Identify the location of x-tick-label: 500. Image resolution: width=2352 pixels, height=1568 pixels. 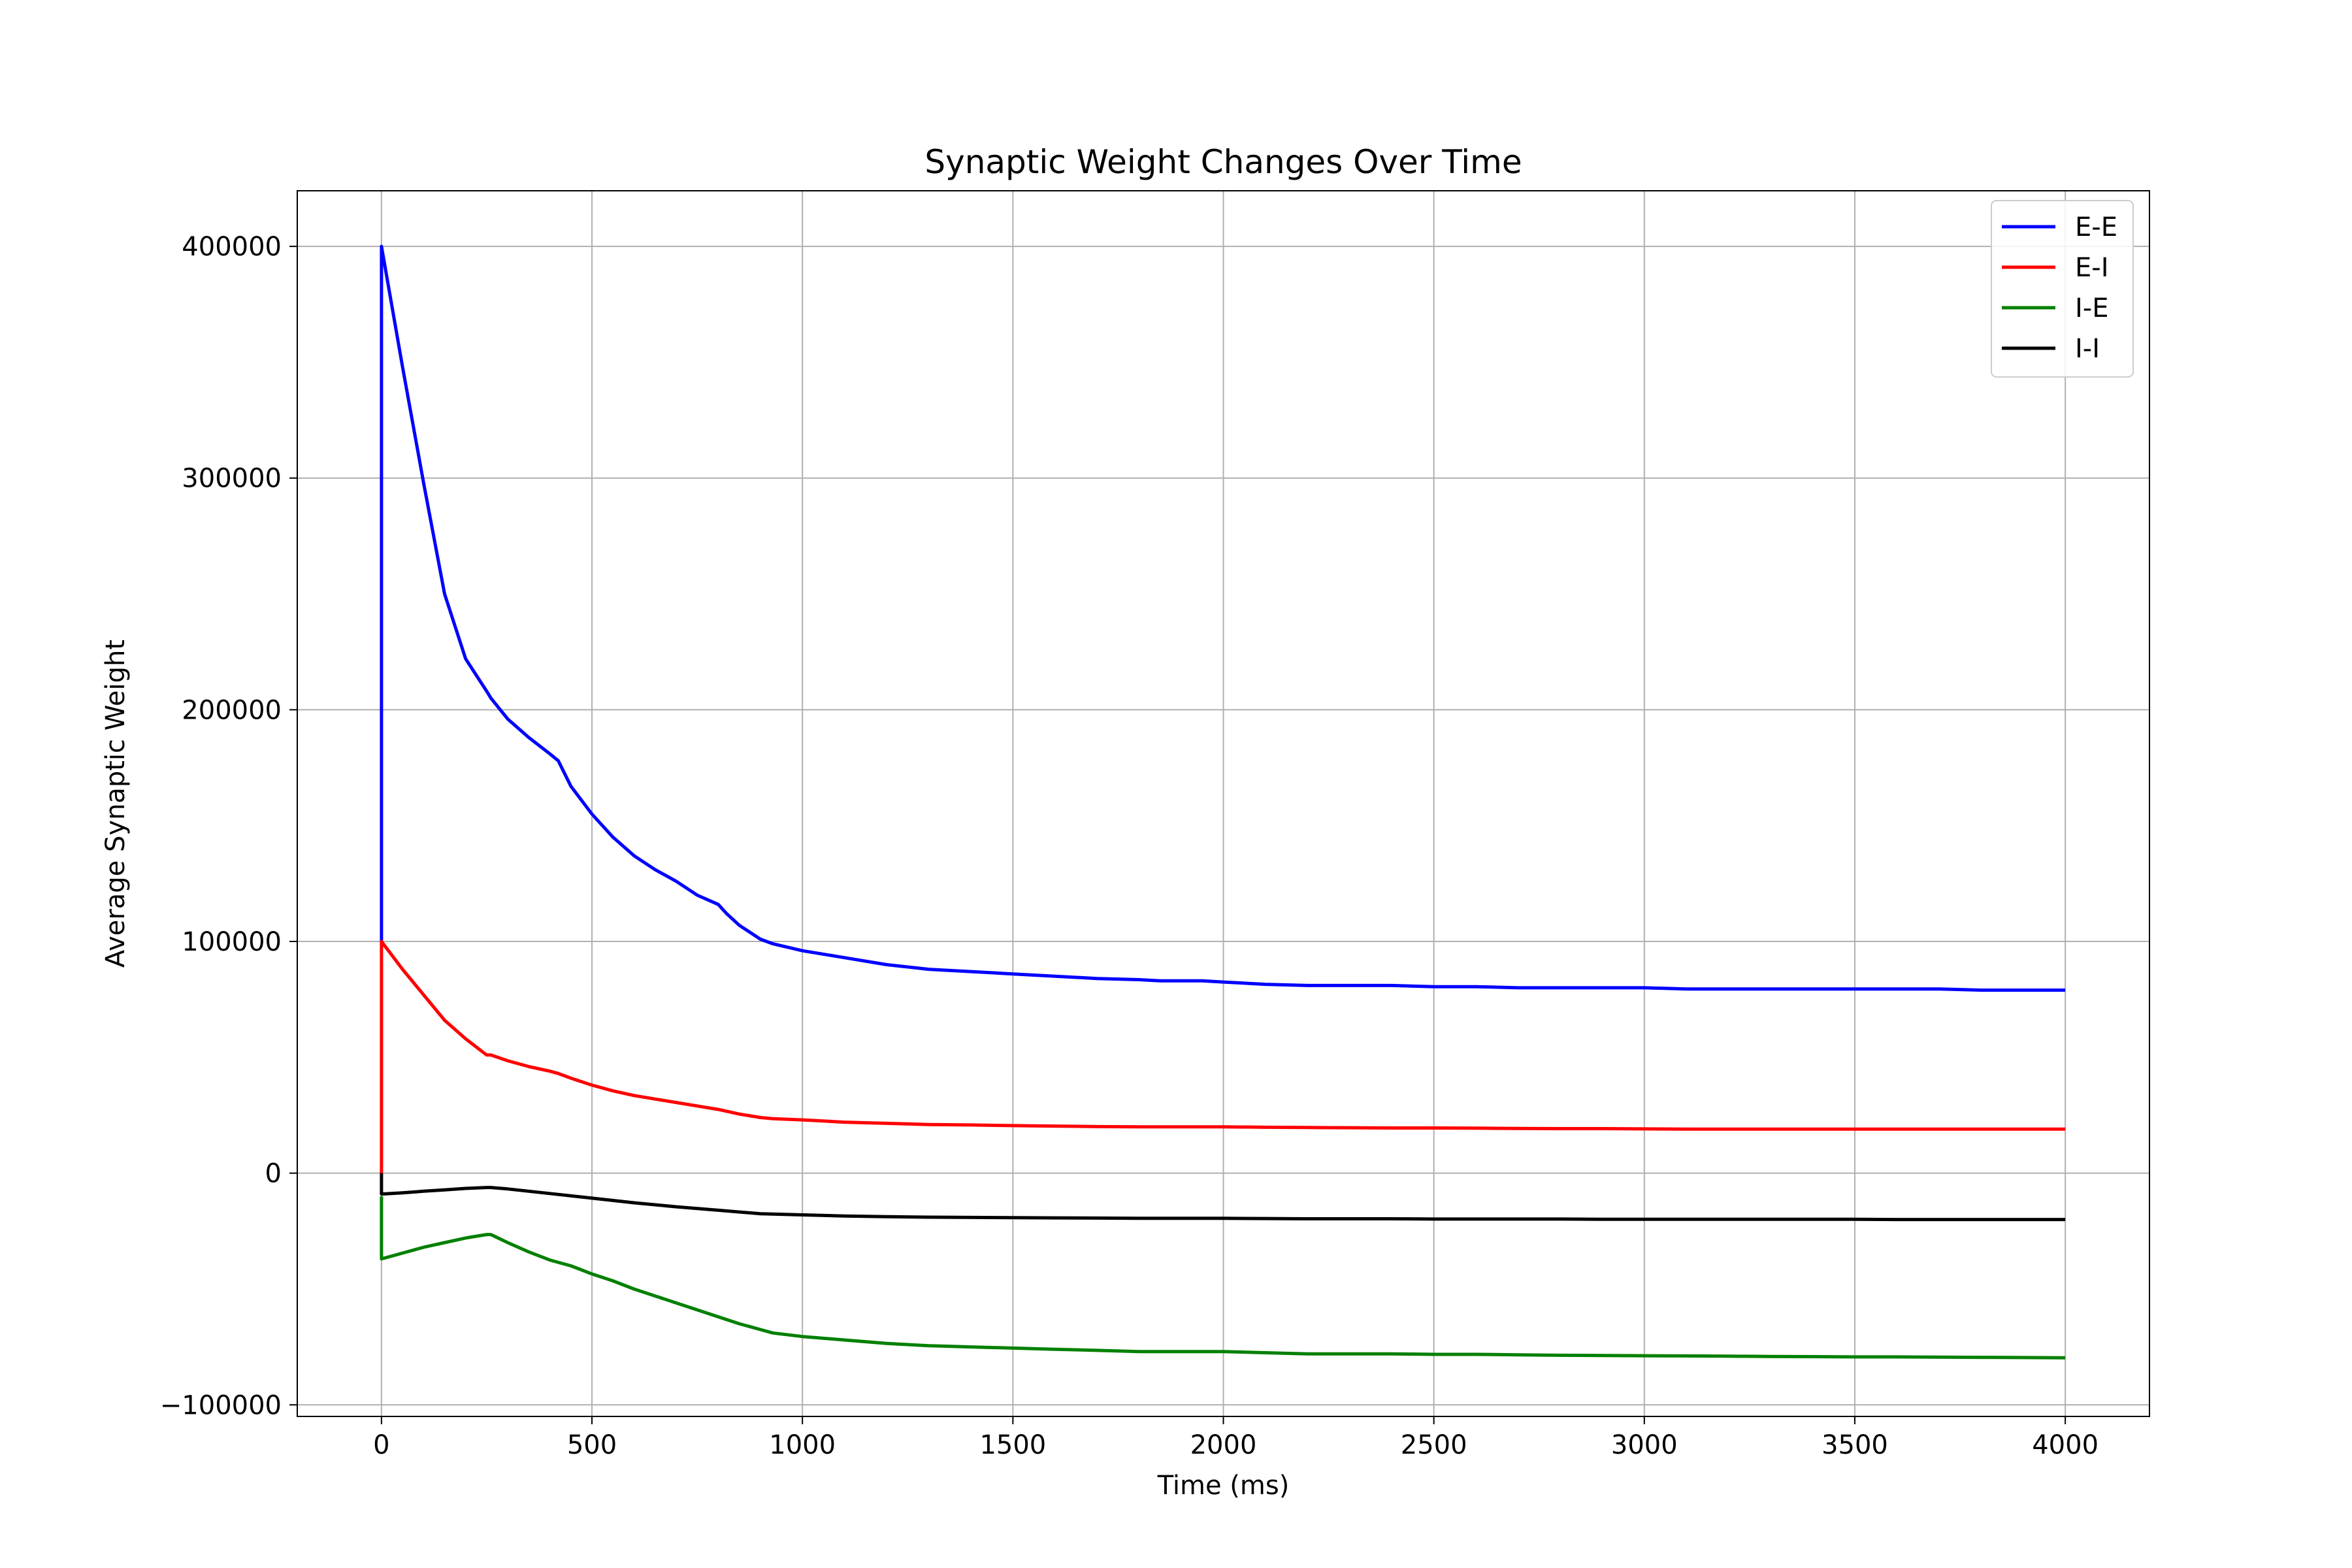
(592, 1445).